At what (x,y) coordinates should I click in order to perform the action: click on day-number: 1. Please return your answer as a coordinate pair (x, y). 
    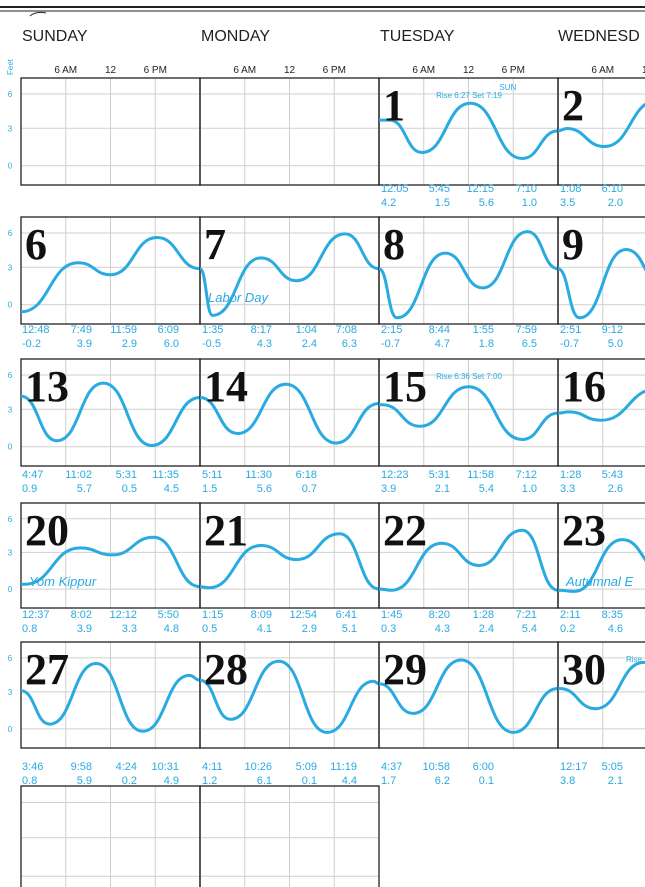
    Looking at the image, I should click on (394, 105).